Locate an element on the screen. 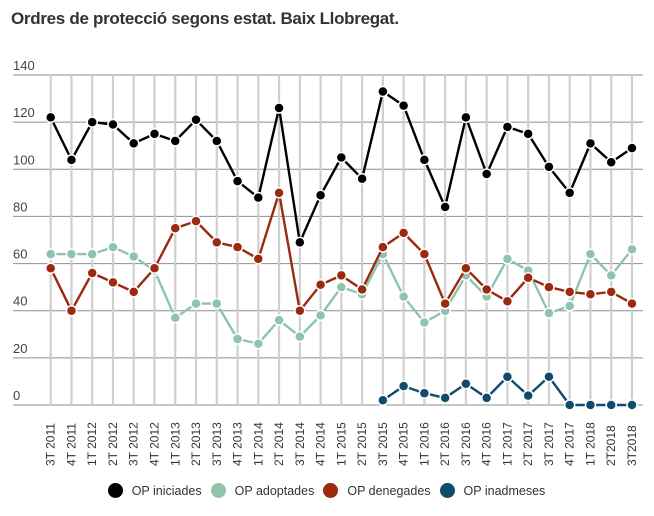 The width and height of the screenshot is (654, 516). legend-item: OP inadmeses is located at coordinates (492, 490).